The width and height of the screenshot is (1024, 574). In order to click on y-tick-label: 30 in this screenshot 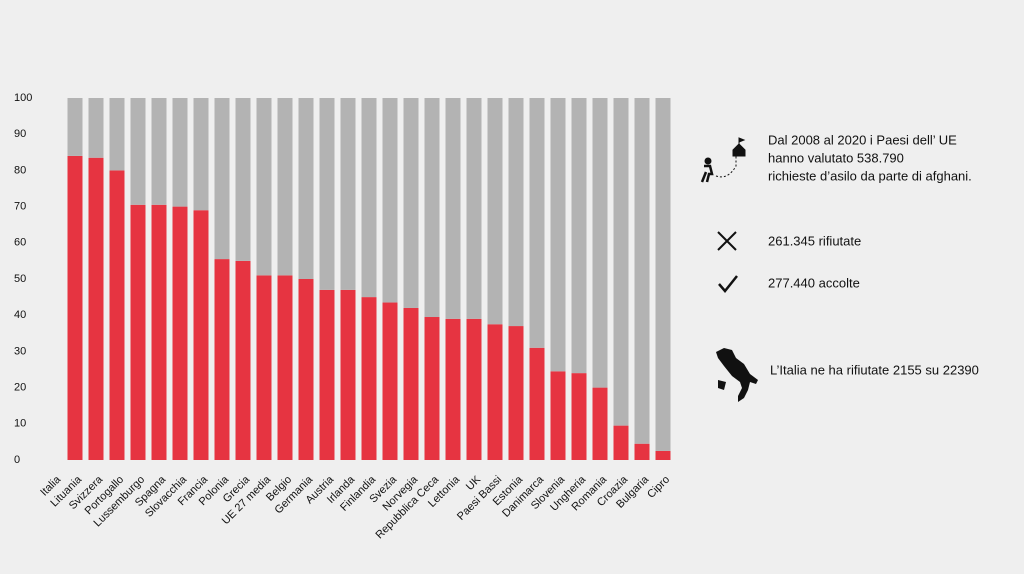, I will do `click(20, 351)`.